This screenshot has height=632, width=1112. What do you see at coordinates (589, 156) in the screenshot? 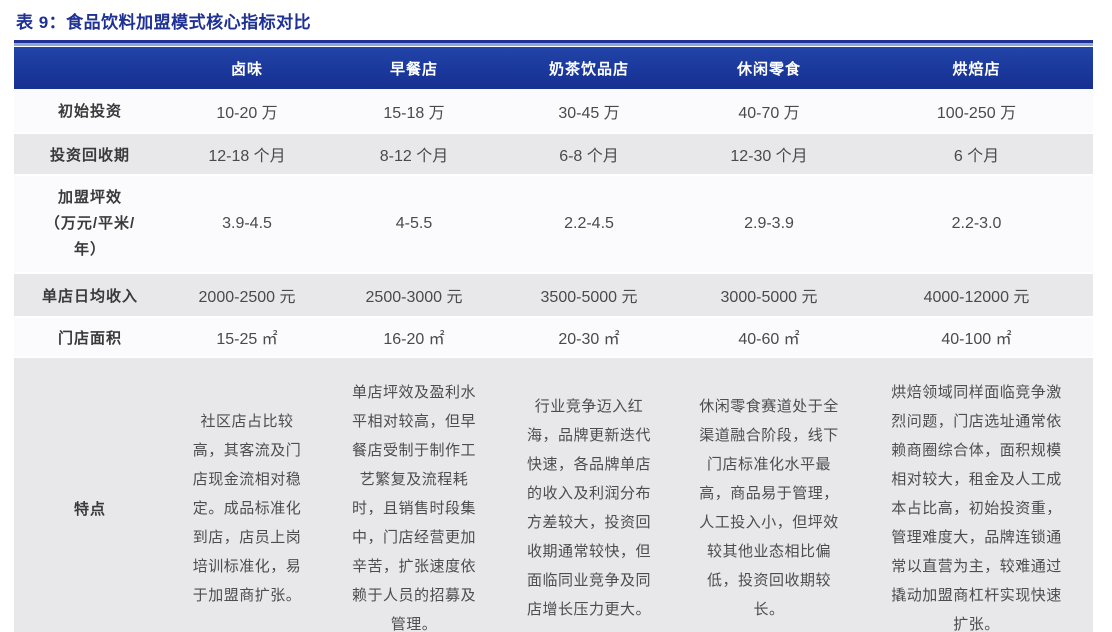
I see `value-cell: 6-8 个月` at bounding box center [589, 156].